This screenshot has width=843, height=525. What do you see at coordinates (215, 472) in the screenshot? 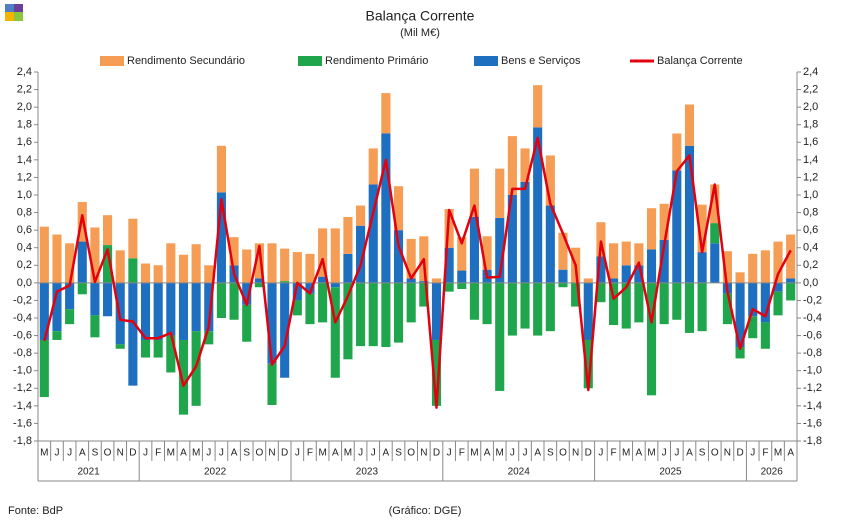
I see `year-label: 2022` at bounding box center [215, 472].